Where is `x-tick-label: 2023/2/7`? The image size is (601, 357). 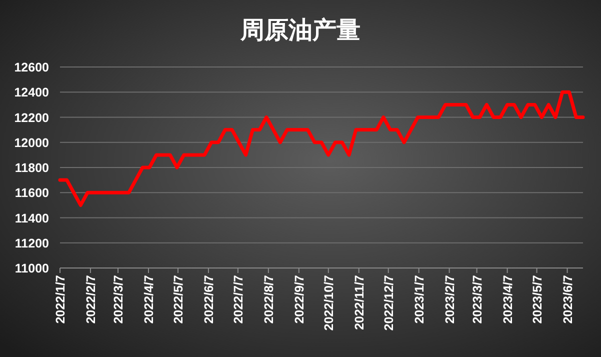 x-tick-label: 2023/2/7 is located at coordinates (449, 299).